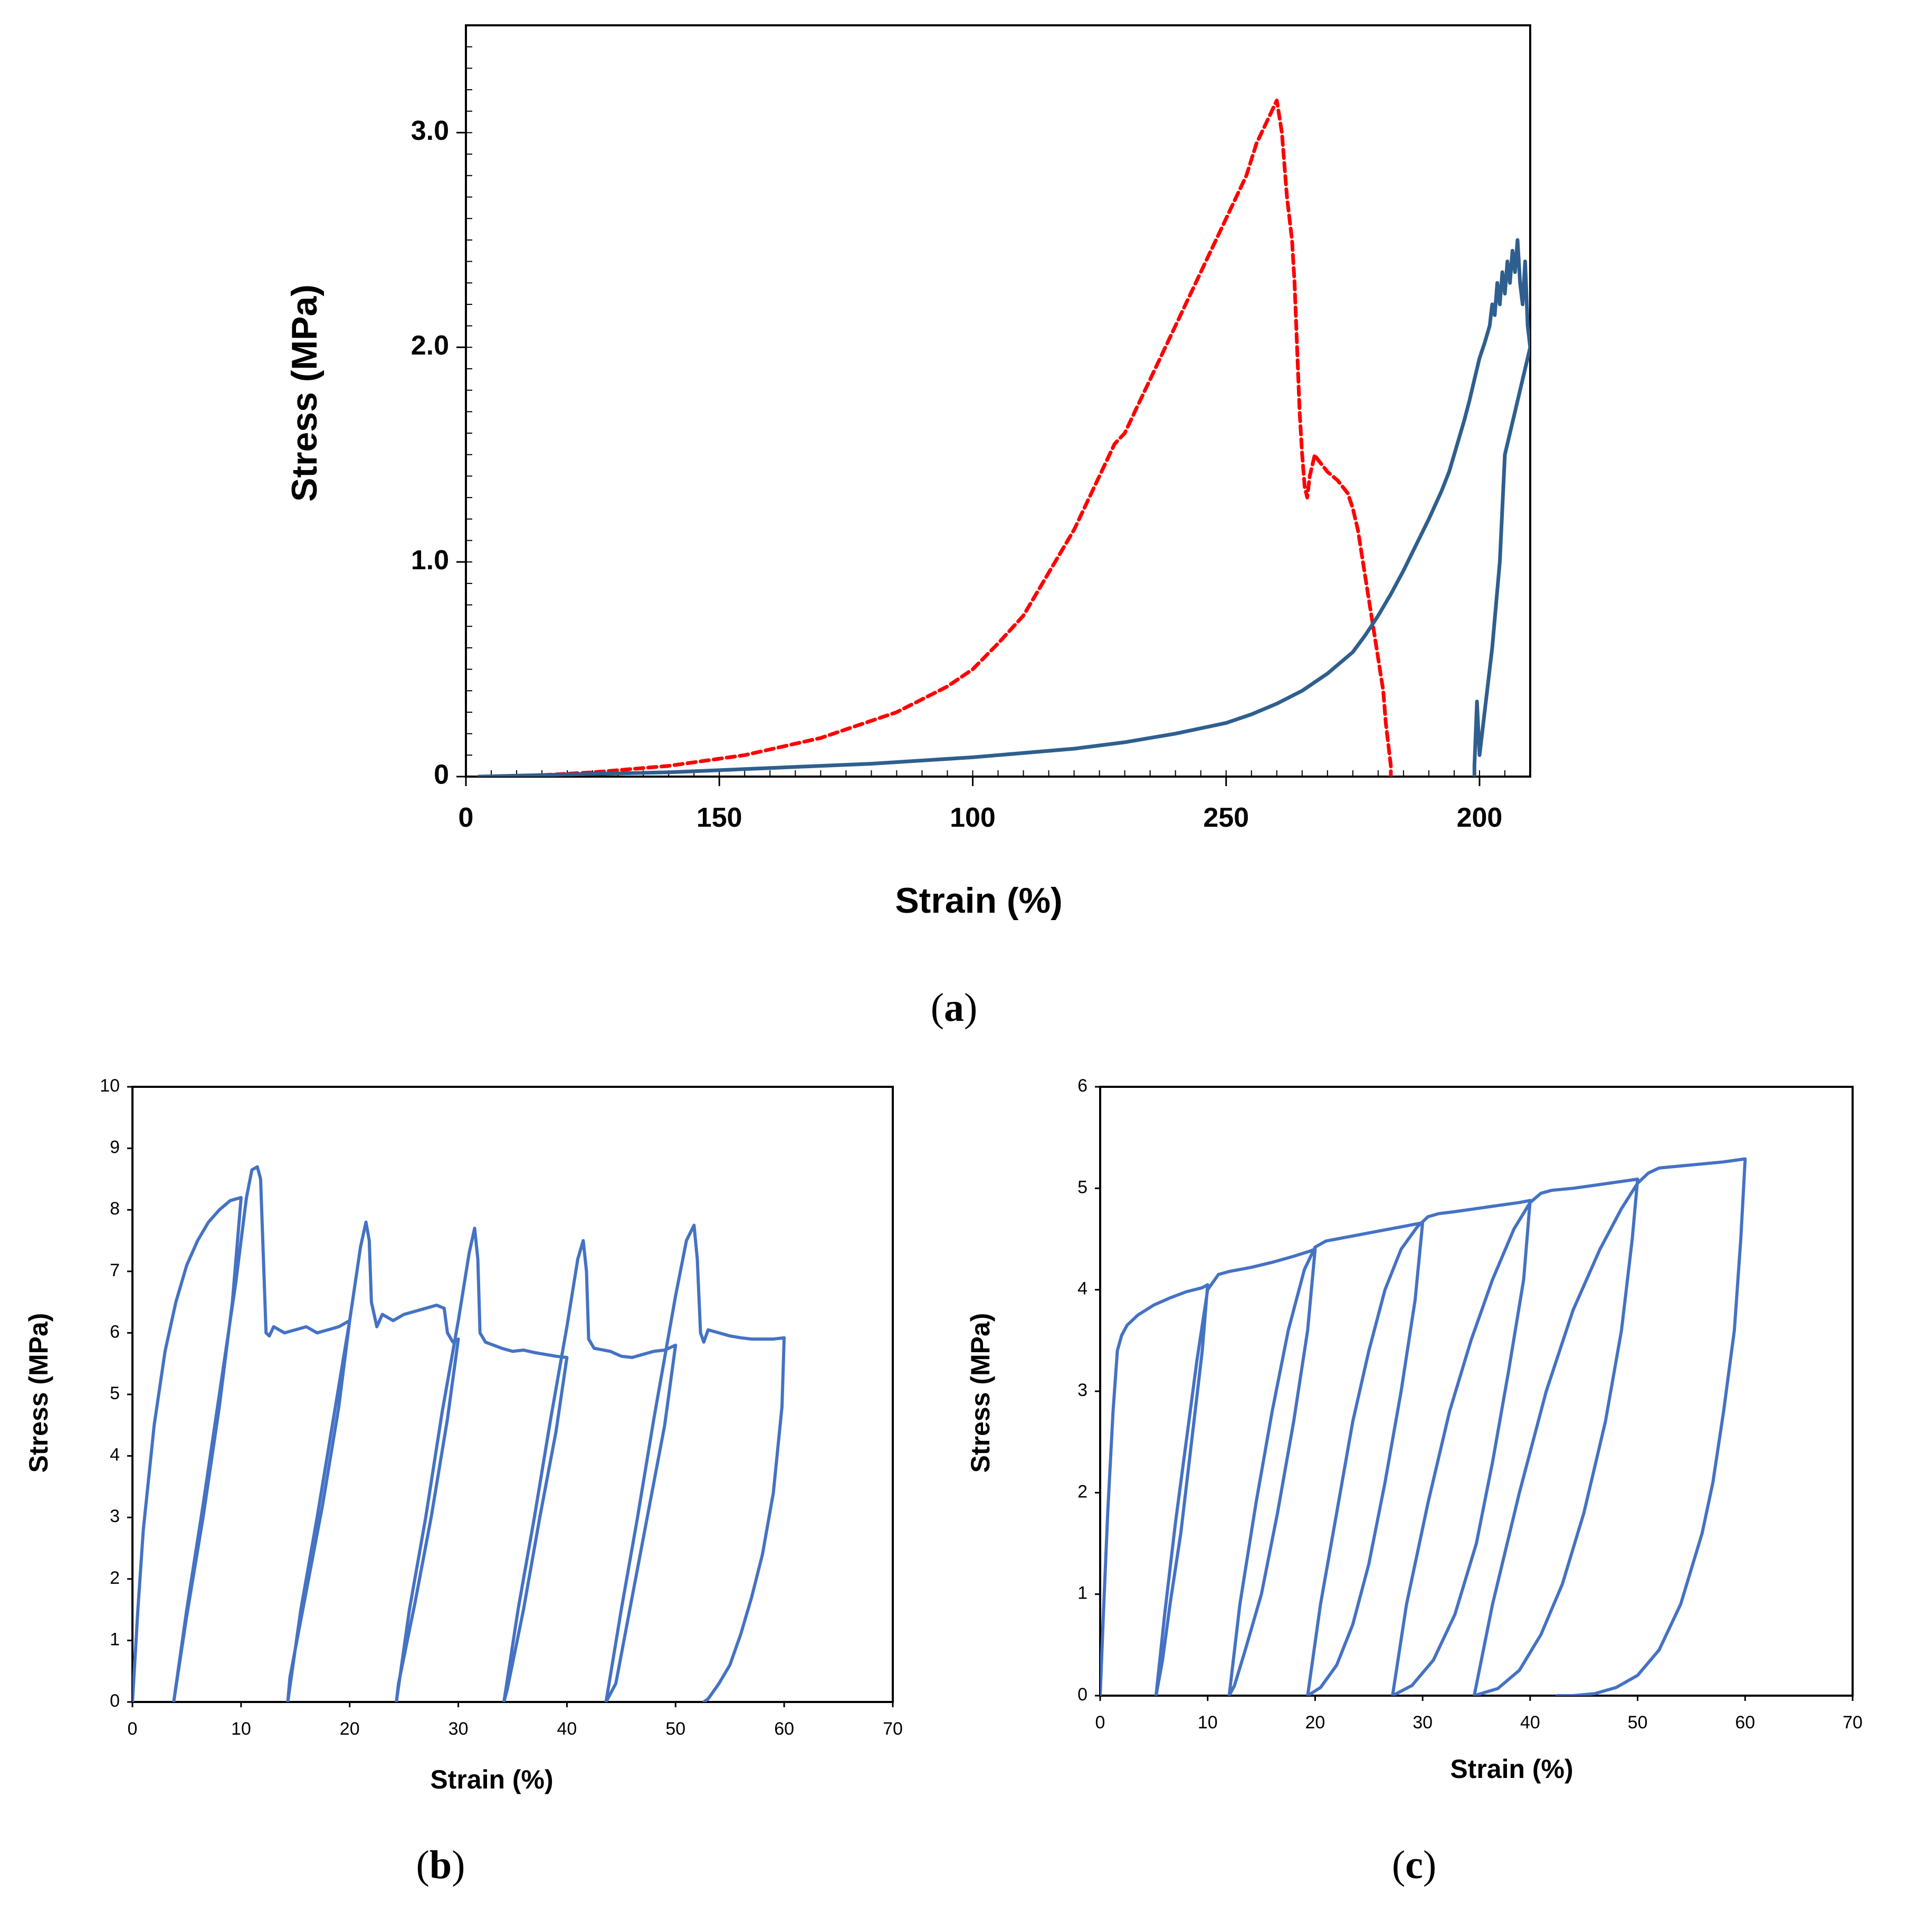 The image size is (1908, 1932). Describe the element at coordinates (784, 1729) in the screenshot. I see `x-tick-label-b: 60` at that location.